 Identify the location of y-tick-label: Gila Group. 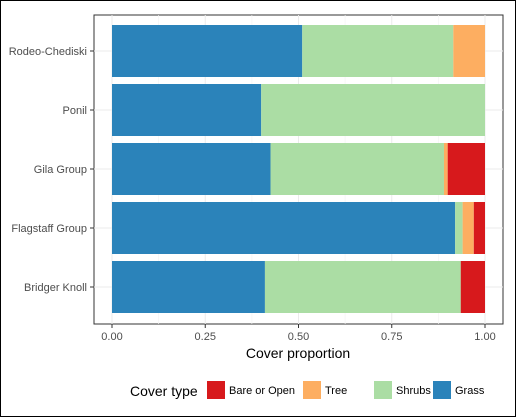
(60, 170).